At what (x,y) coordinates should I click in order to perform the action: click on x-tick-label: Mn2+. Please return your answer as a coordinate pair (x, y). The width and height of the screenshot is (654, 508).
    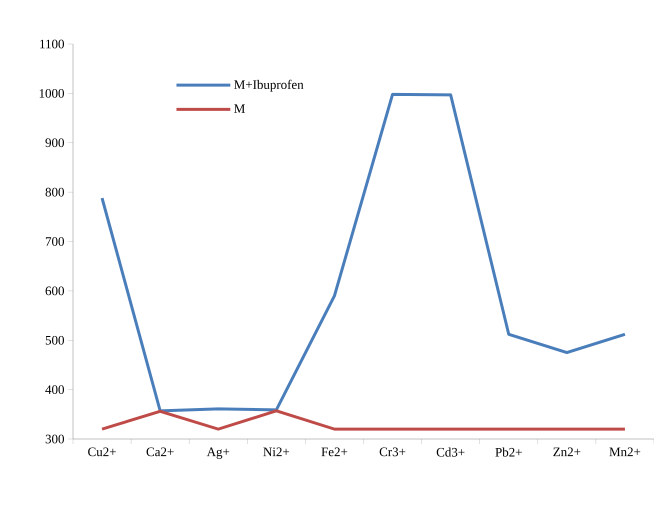
    Looking at the image, I should click on (624, 452).